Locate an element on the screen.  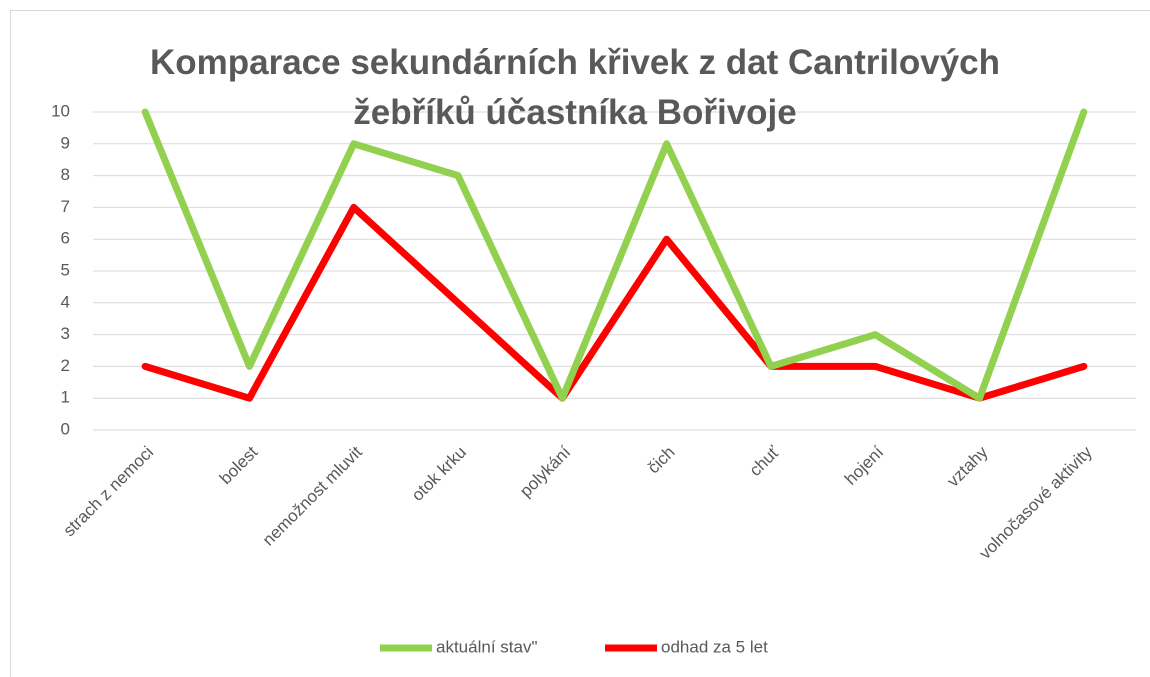
x-tick-label: čich is located at coordinates (661, 460).